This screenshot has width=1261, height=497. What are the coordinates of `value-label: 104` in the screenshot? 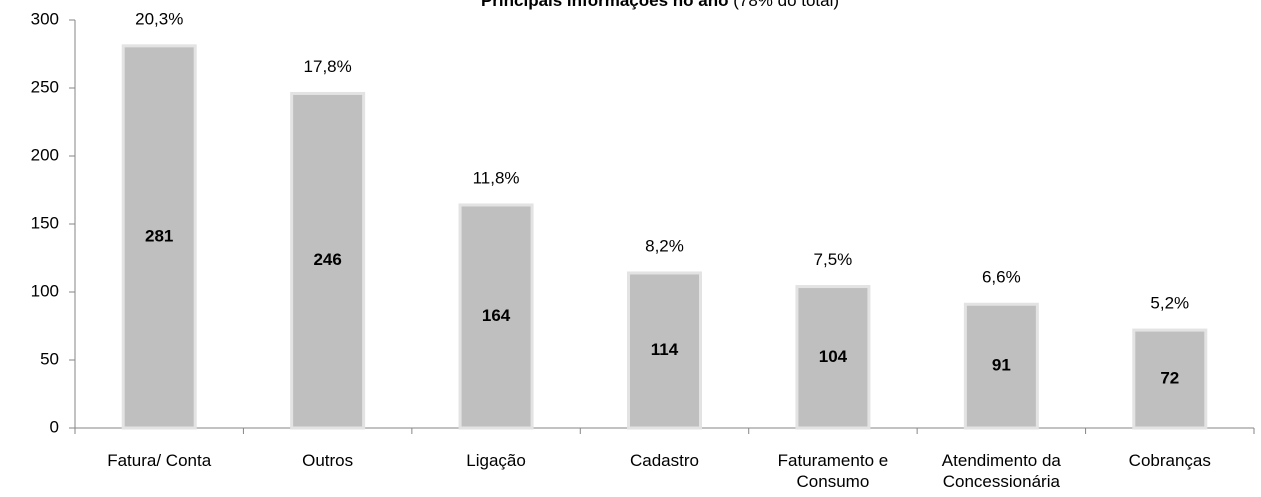 It's located at (833, 356).